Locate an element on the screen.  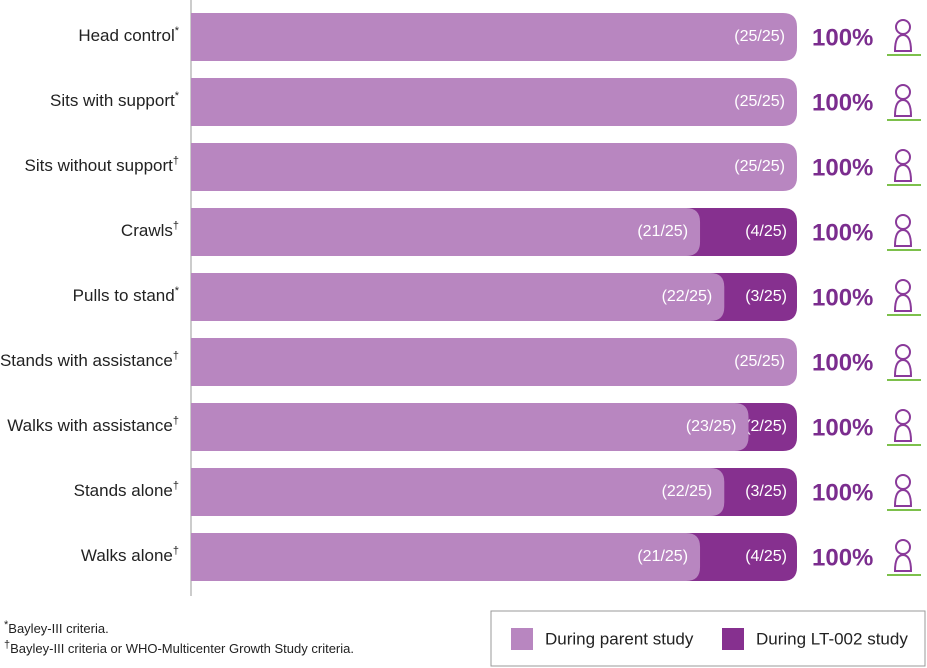
footnote-text: Bayley-III criteria. is located at coordinates (58, 628).